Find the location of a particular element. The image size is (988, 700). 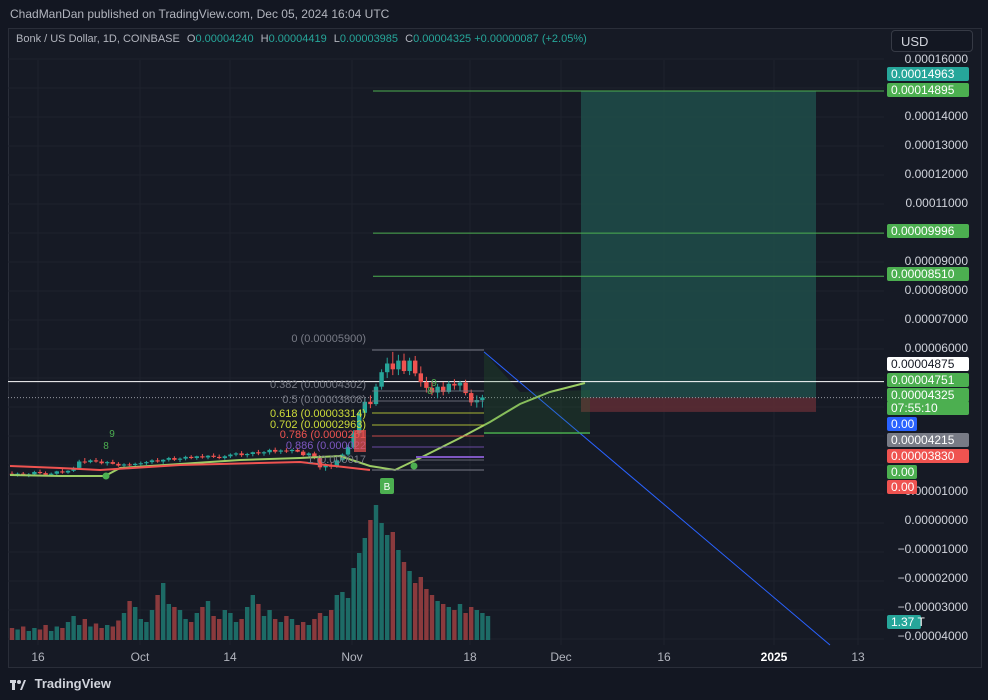

wedge-fill is located at coordinates (537, 392).